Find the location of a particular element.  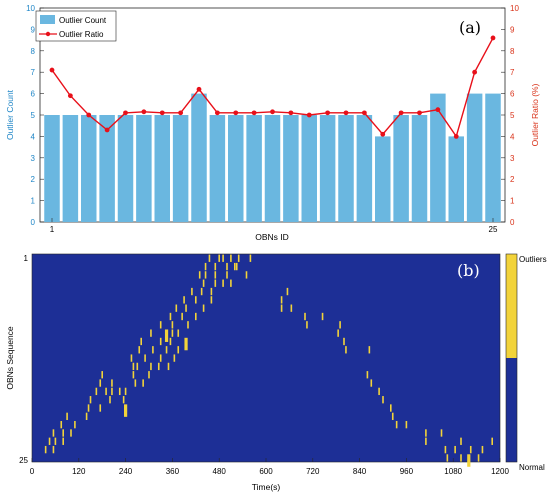

left-tick-label: 7 is located at coordinates (33, 72).